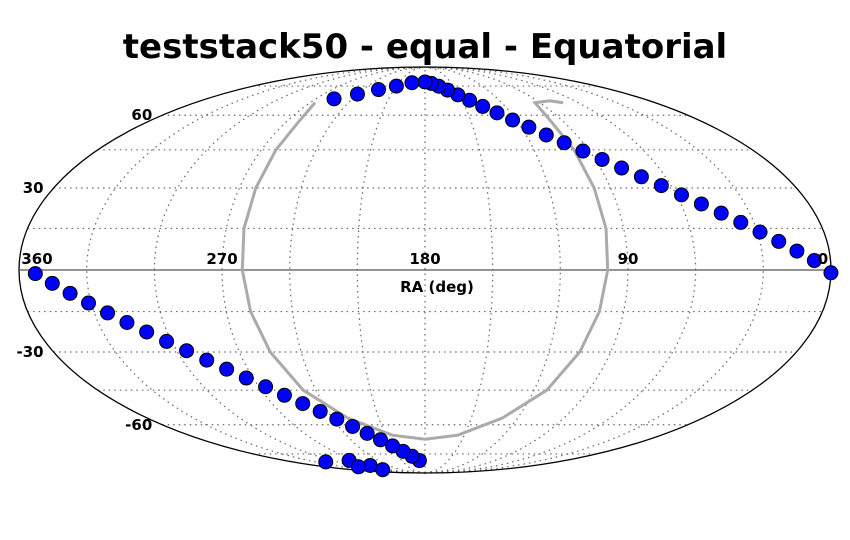  Describe the element at coordinates (424, 259) in the screenshot. I see `x-tick-label: 180` at that location.